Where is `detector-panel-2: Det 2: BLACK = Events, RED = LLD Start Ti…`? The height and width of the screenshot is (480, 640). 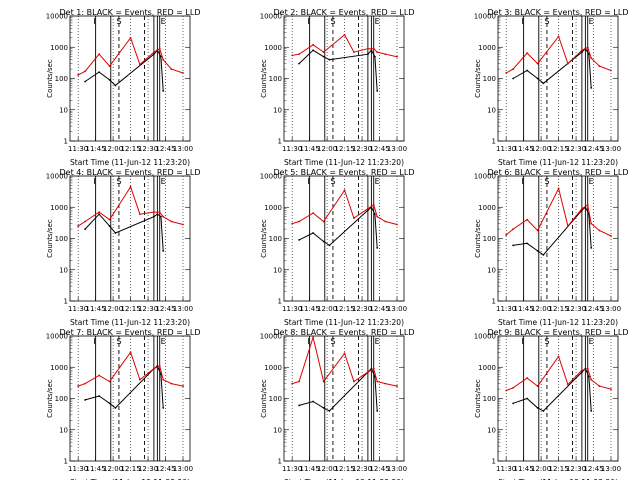
detector-panel-2: Det 2: BLACK = Events, RED = LLD Start Ti… is located at coordinates (337, 87).